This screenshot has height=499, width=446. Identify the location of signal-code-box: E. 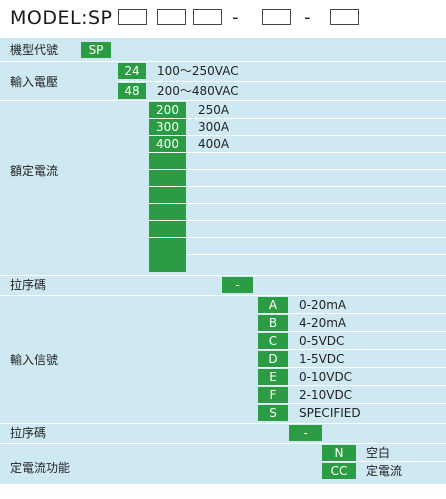
(273, 377).